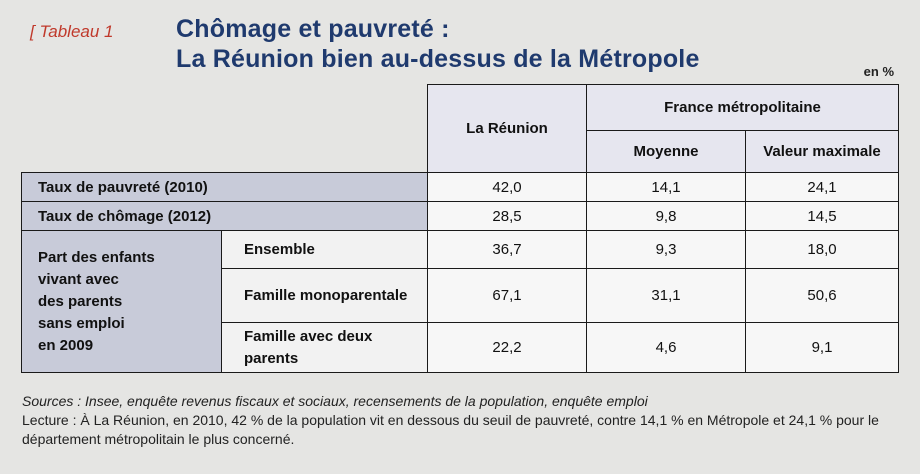  Describe the element at coordinates (822, 216) in the screenshot. I see `cell-max: 14,5` at that location.